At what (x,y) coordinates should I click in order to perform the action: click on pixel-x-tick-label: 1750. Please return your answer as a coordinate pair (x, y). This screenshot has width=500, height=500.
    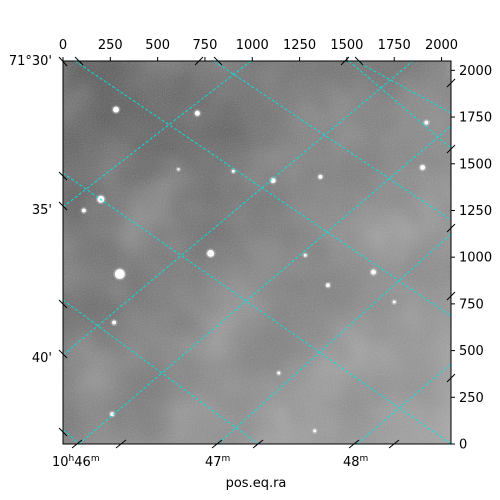
    Looking at the image, I should click on (394, 45).